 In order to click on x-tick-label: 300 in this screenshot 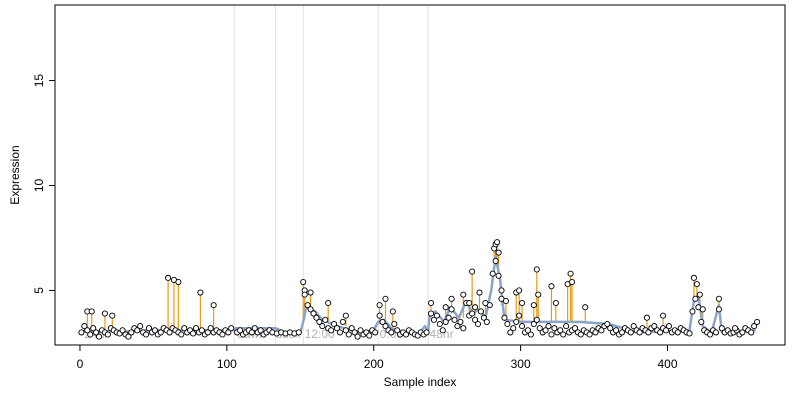, I will do `click(521, 364)`.